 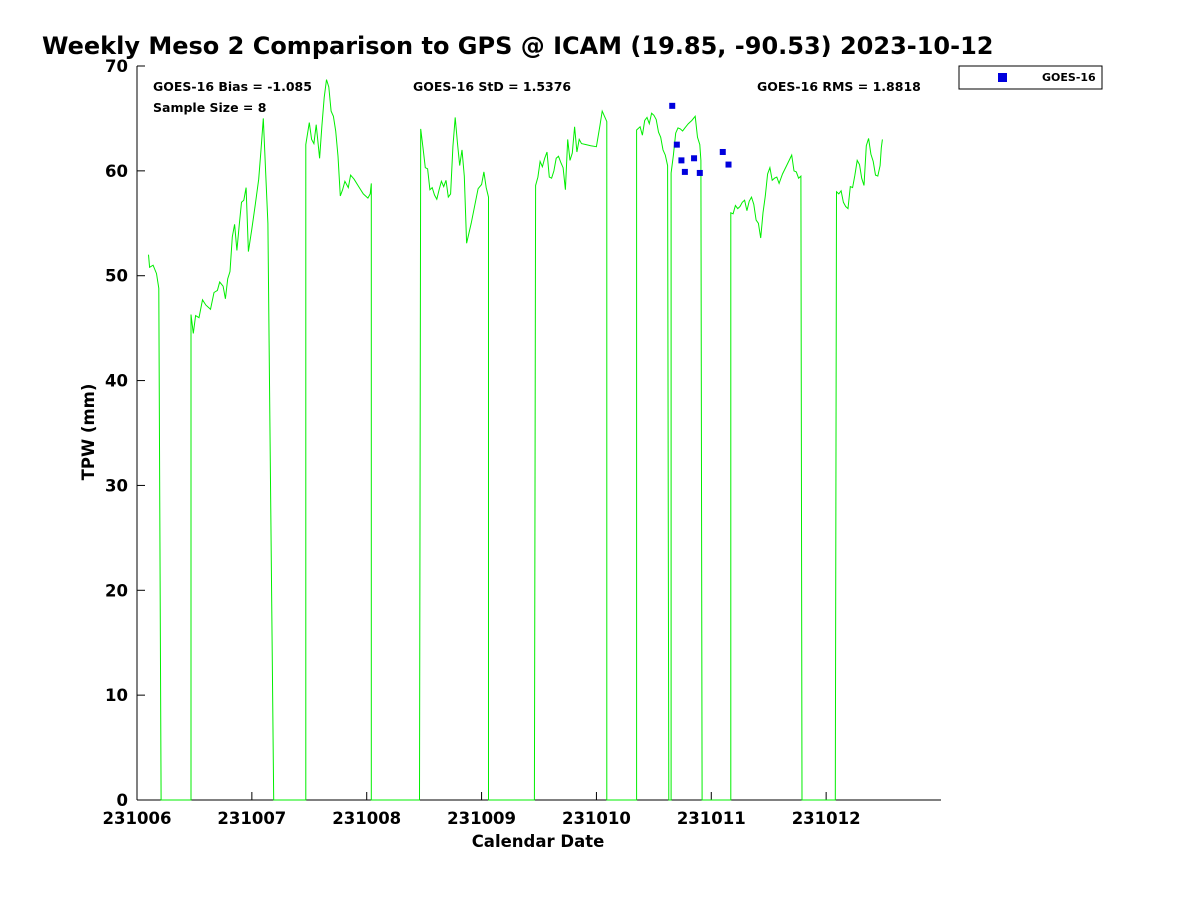 What do you see at coordinates (116, 171) in the screenshot?
I see `y-tick-label: 60` at bounding box center [116, 171].